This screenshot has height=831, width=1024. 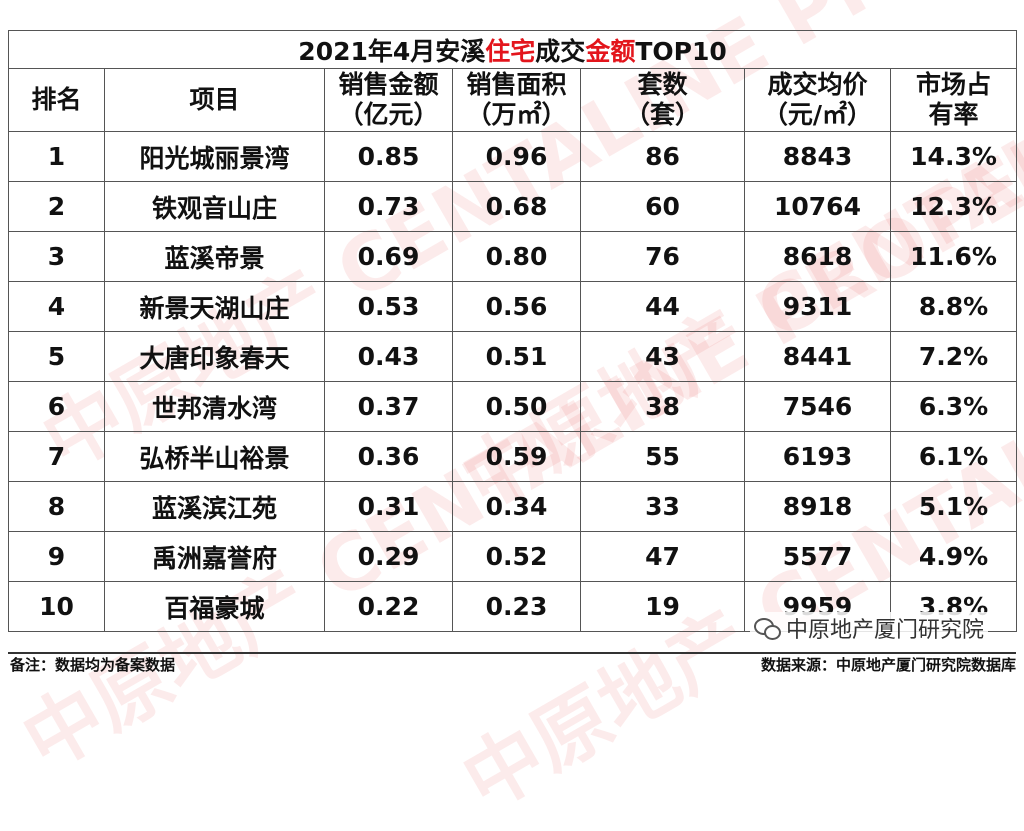 I want to click on table-row: 5 大唐印象春天 0.43 0.51 43 8441 7.2%, so click(x=513, y=356).